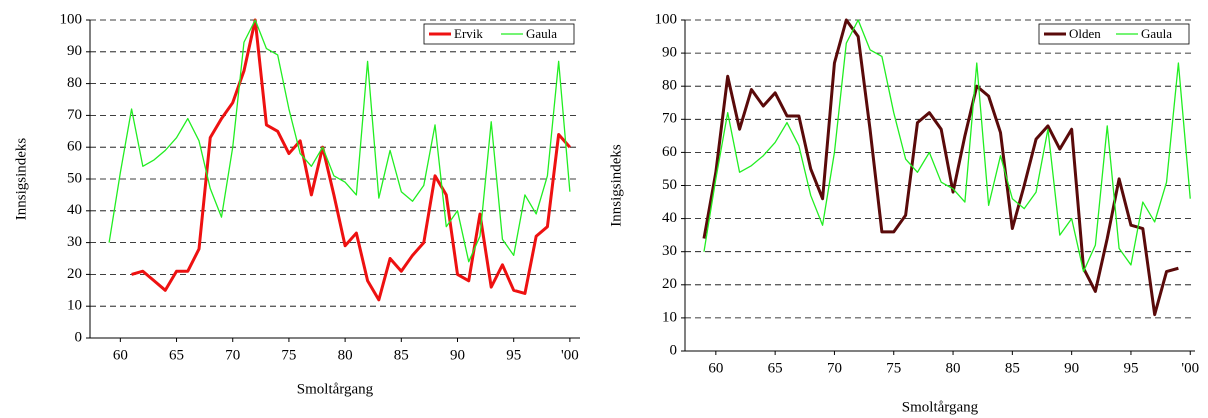  Describe the element at coordinates (468, 33) in the screenshot. I see `legend-label: Ervik` at that location.